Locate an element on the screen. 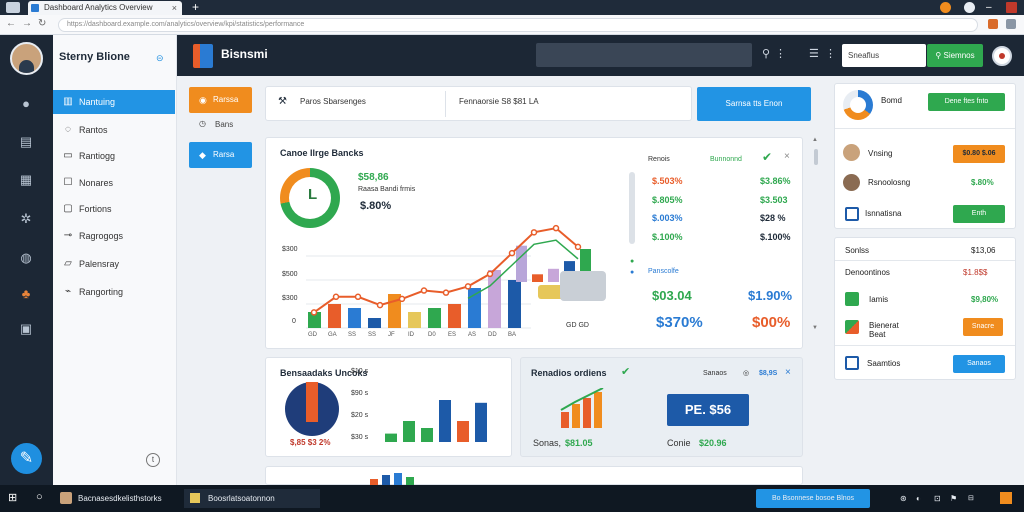  minimize-icon: – is located at coordinates (989, 7).